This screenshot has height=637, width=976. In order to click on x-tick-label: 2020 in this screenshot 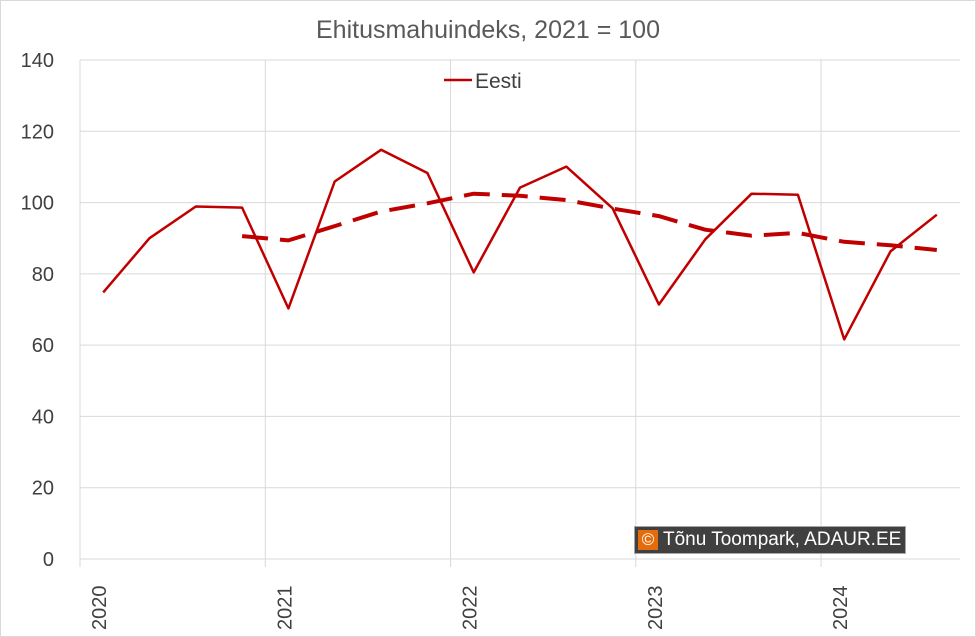, I will do `click(100, 608)`.